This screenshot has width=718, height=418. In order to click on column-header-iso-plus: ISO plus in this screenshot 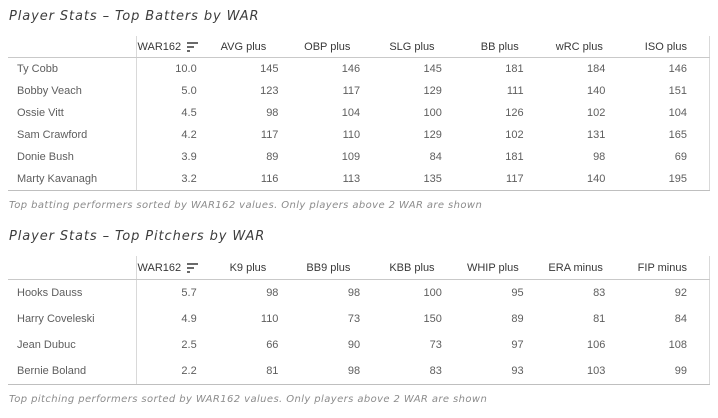, I will do `click(667, 46)`.